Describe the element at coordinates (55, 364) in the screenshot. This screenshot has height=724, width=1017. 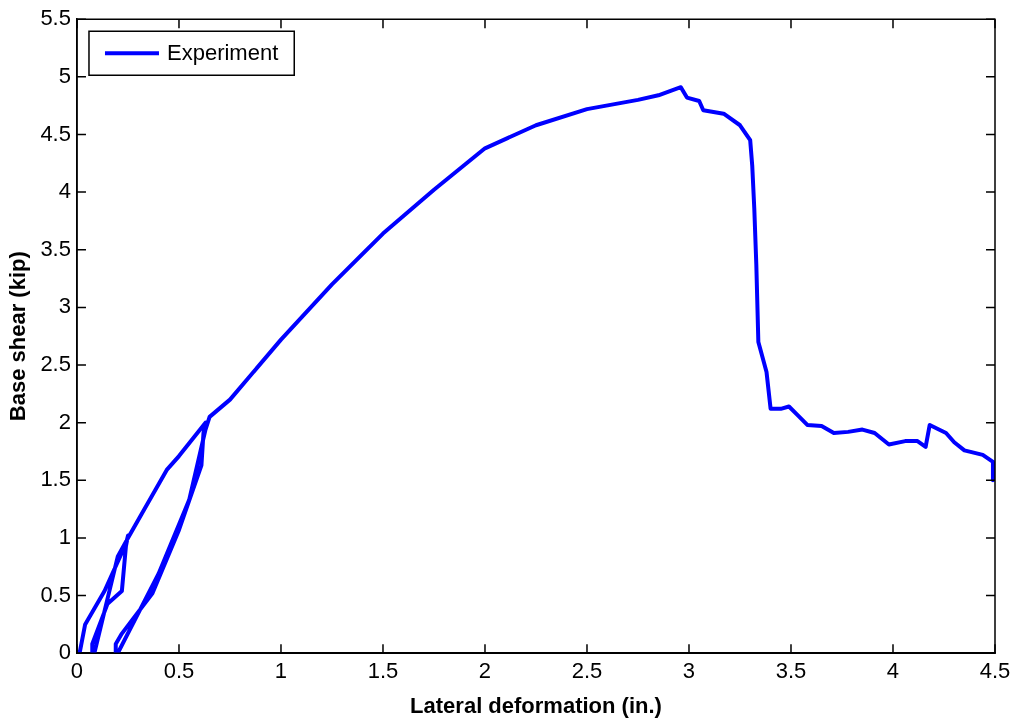
I see `y-tick-label: 2.5` at that location.